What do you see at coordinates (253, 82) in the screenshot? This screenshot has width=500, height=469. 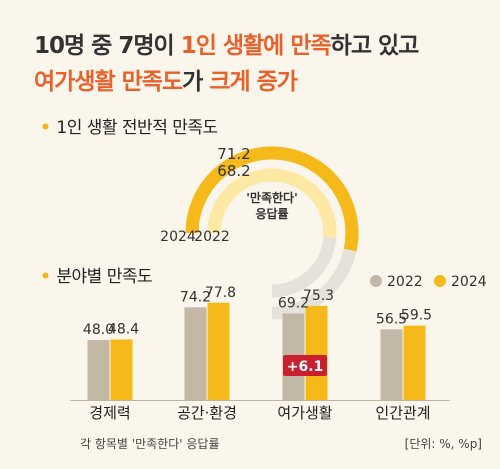 I see `headline-highlight-3: 크게 증가` at bounding box center [253, 82].